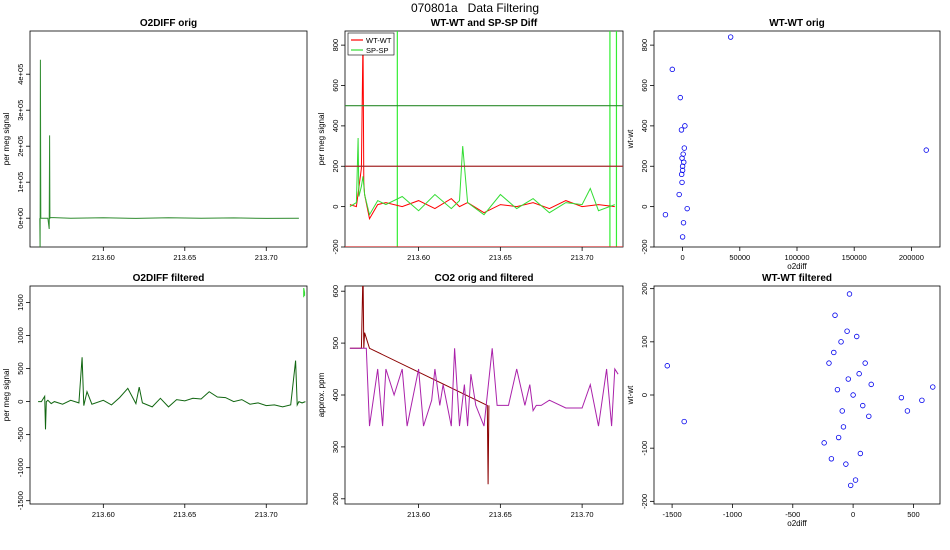 The height and width of the screenshot is (550, 950). Describe the element at coordinates (484, 23) in the screenshot. I see `chart-title: WT-WT and SP-SP Diff` at that location.